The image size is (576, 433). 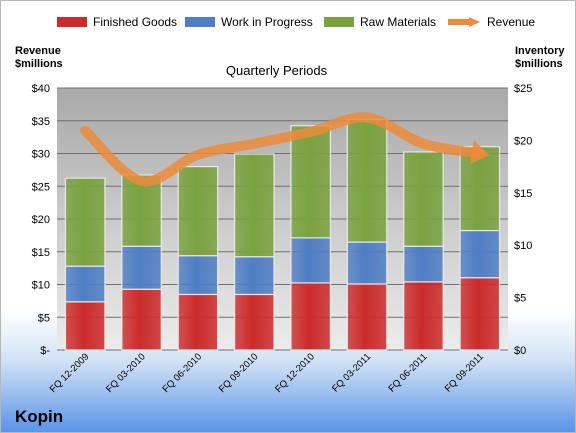 I want to click on left-axis-label-line1: Revenue, so click(x=38, y=51).